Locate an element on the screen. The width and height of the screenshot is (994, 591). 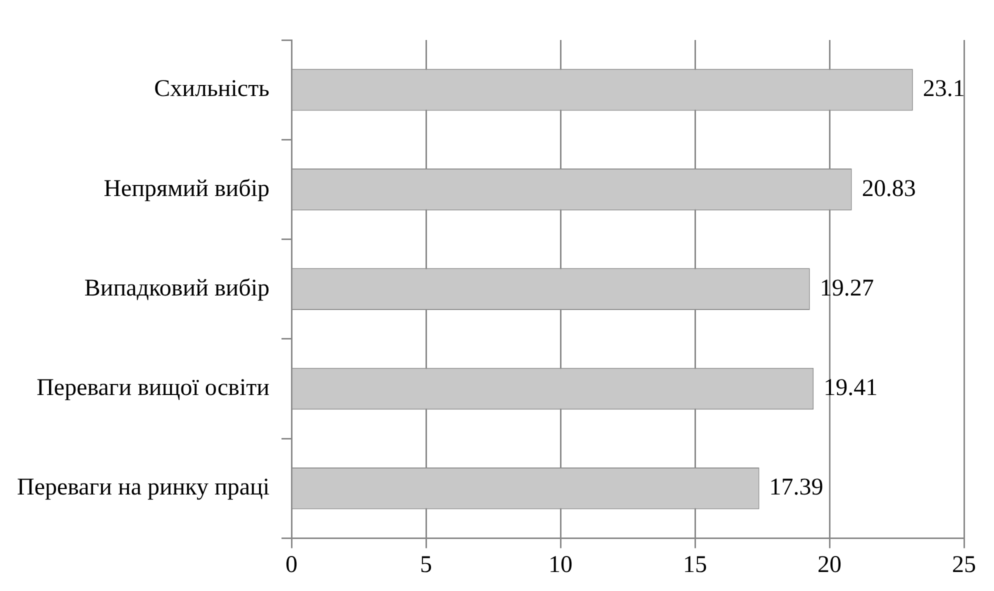
x-tick-label: 10 is located at coordinates (560, 565).